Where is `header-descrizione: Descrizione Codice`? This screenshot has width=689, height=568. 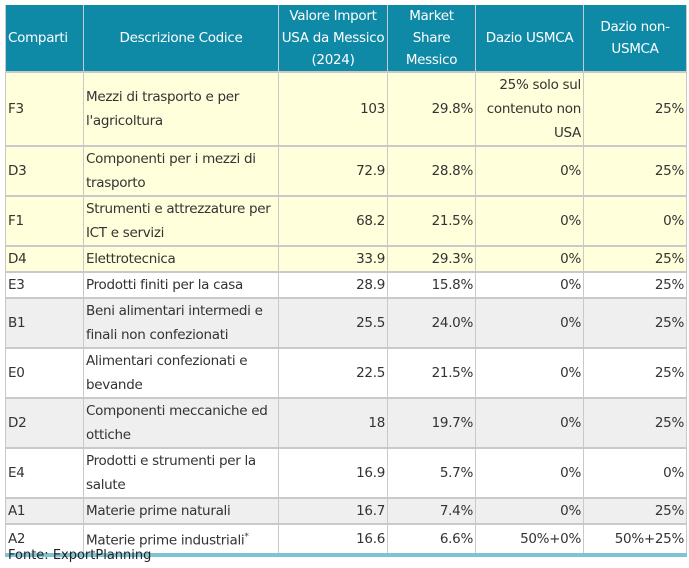 header-descrizione: Descrizione Codice is located at coordinates (181, 38).